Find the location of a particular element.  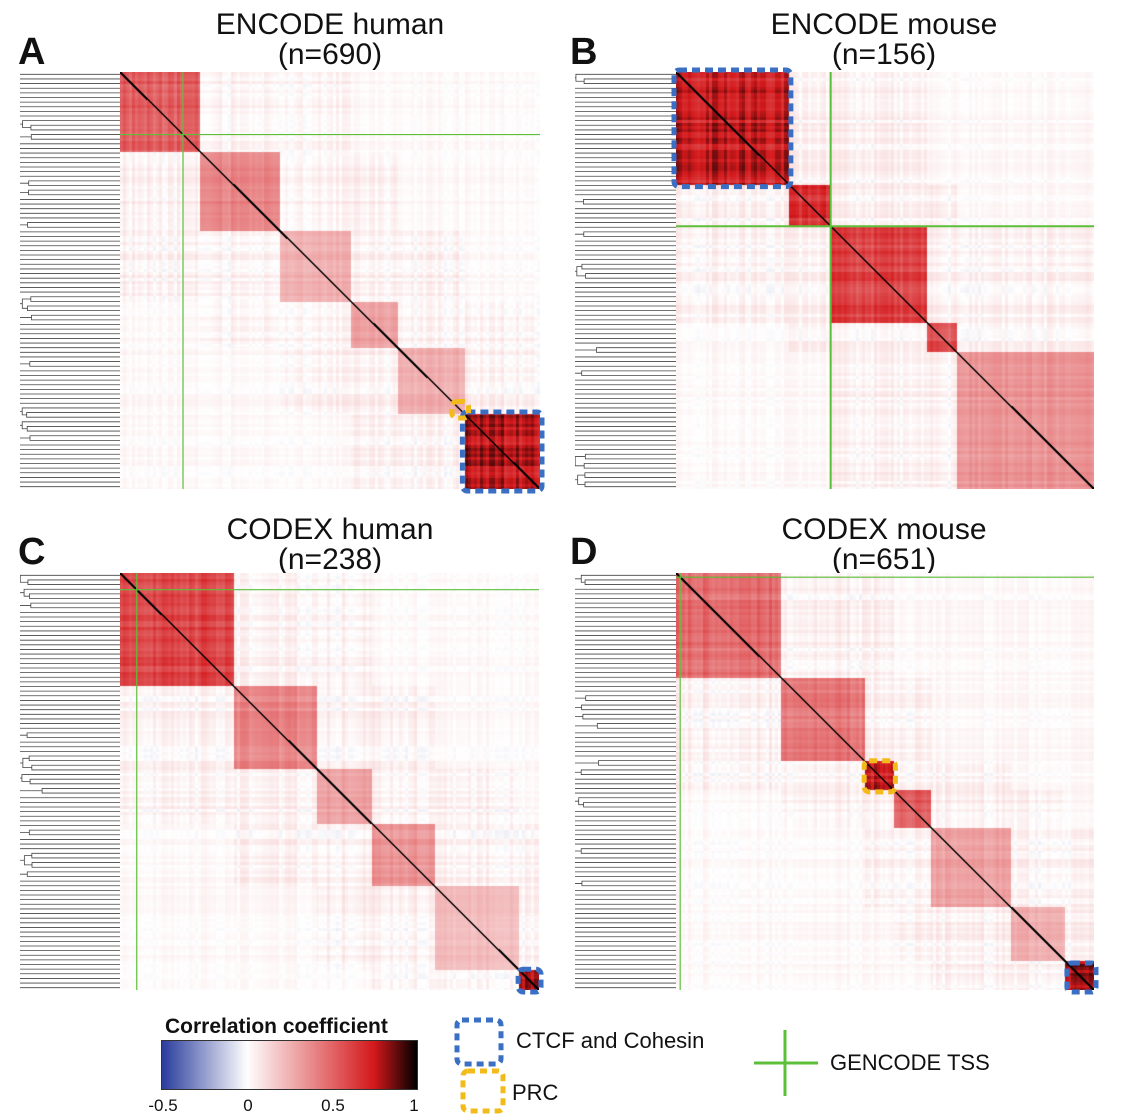

colorbar-tick: 0 is located at coordinates (248, 1105).